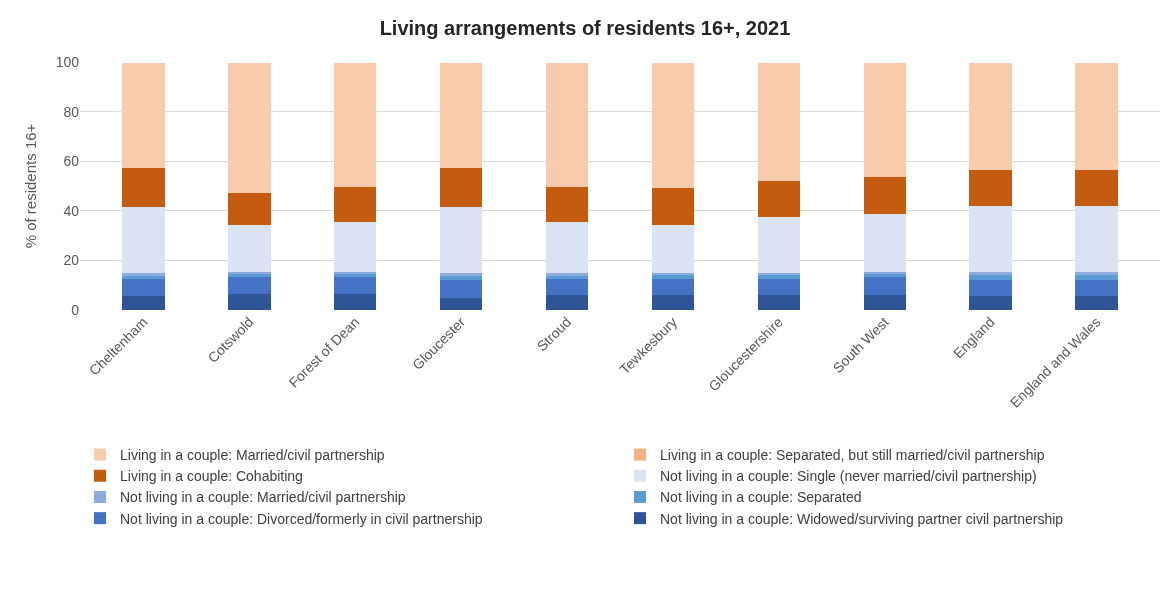 The width and height of the screenshot is (1170, 606). I want to click on y-tick-label: 100, so click(67, 61).